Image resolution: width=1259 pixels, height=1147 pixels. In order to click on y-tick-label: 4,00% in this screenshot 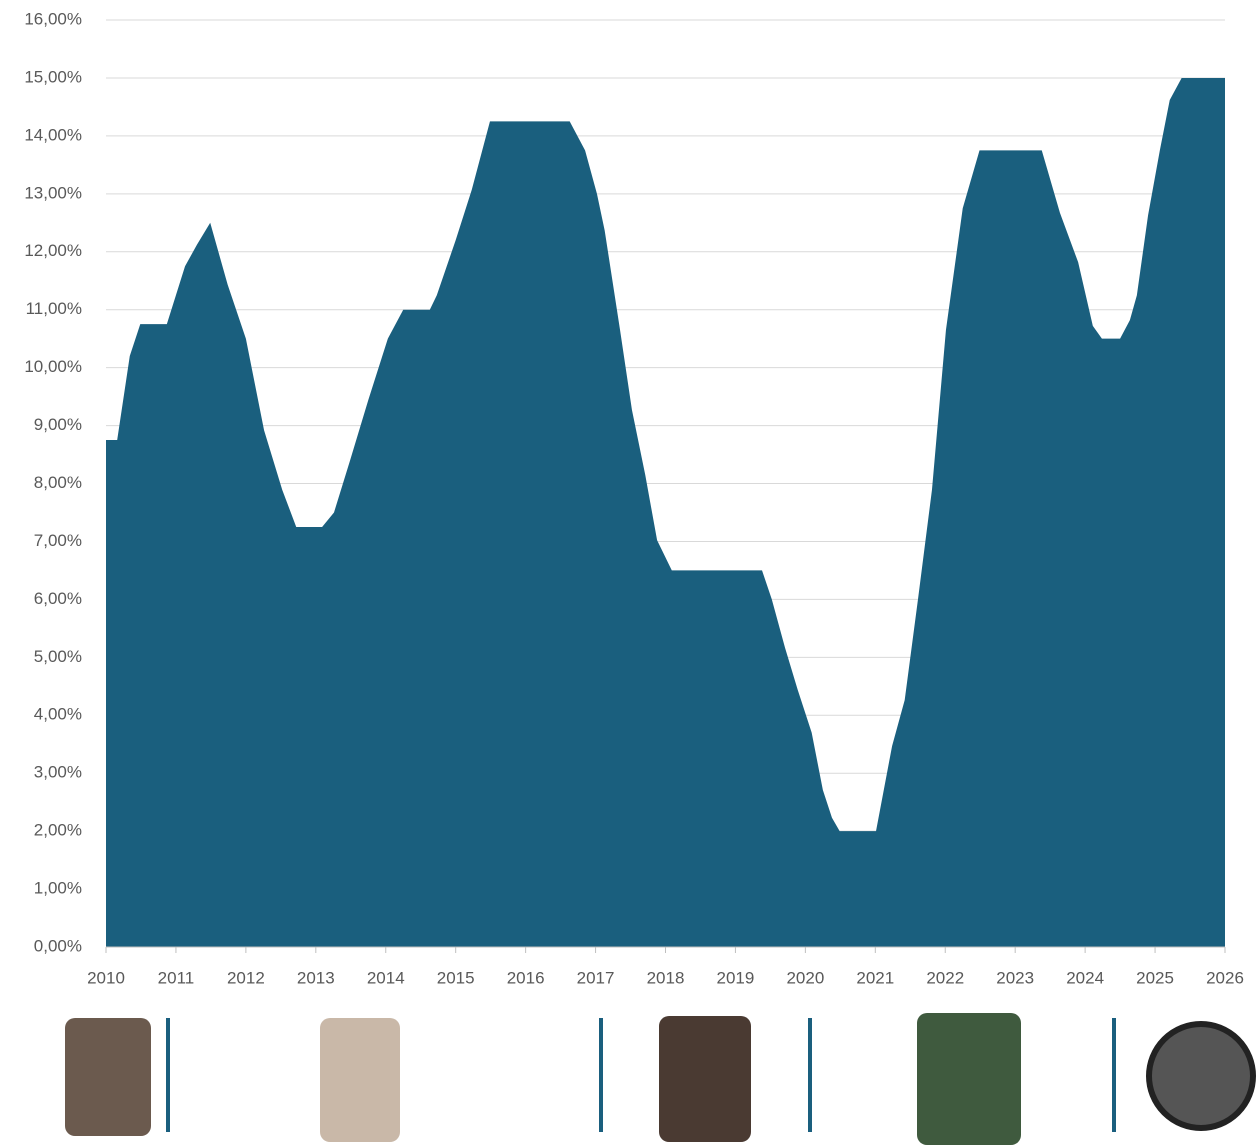, I will do `click(58, 714)`.